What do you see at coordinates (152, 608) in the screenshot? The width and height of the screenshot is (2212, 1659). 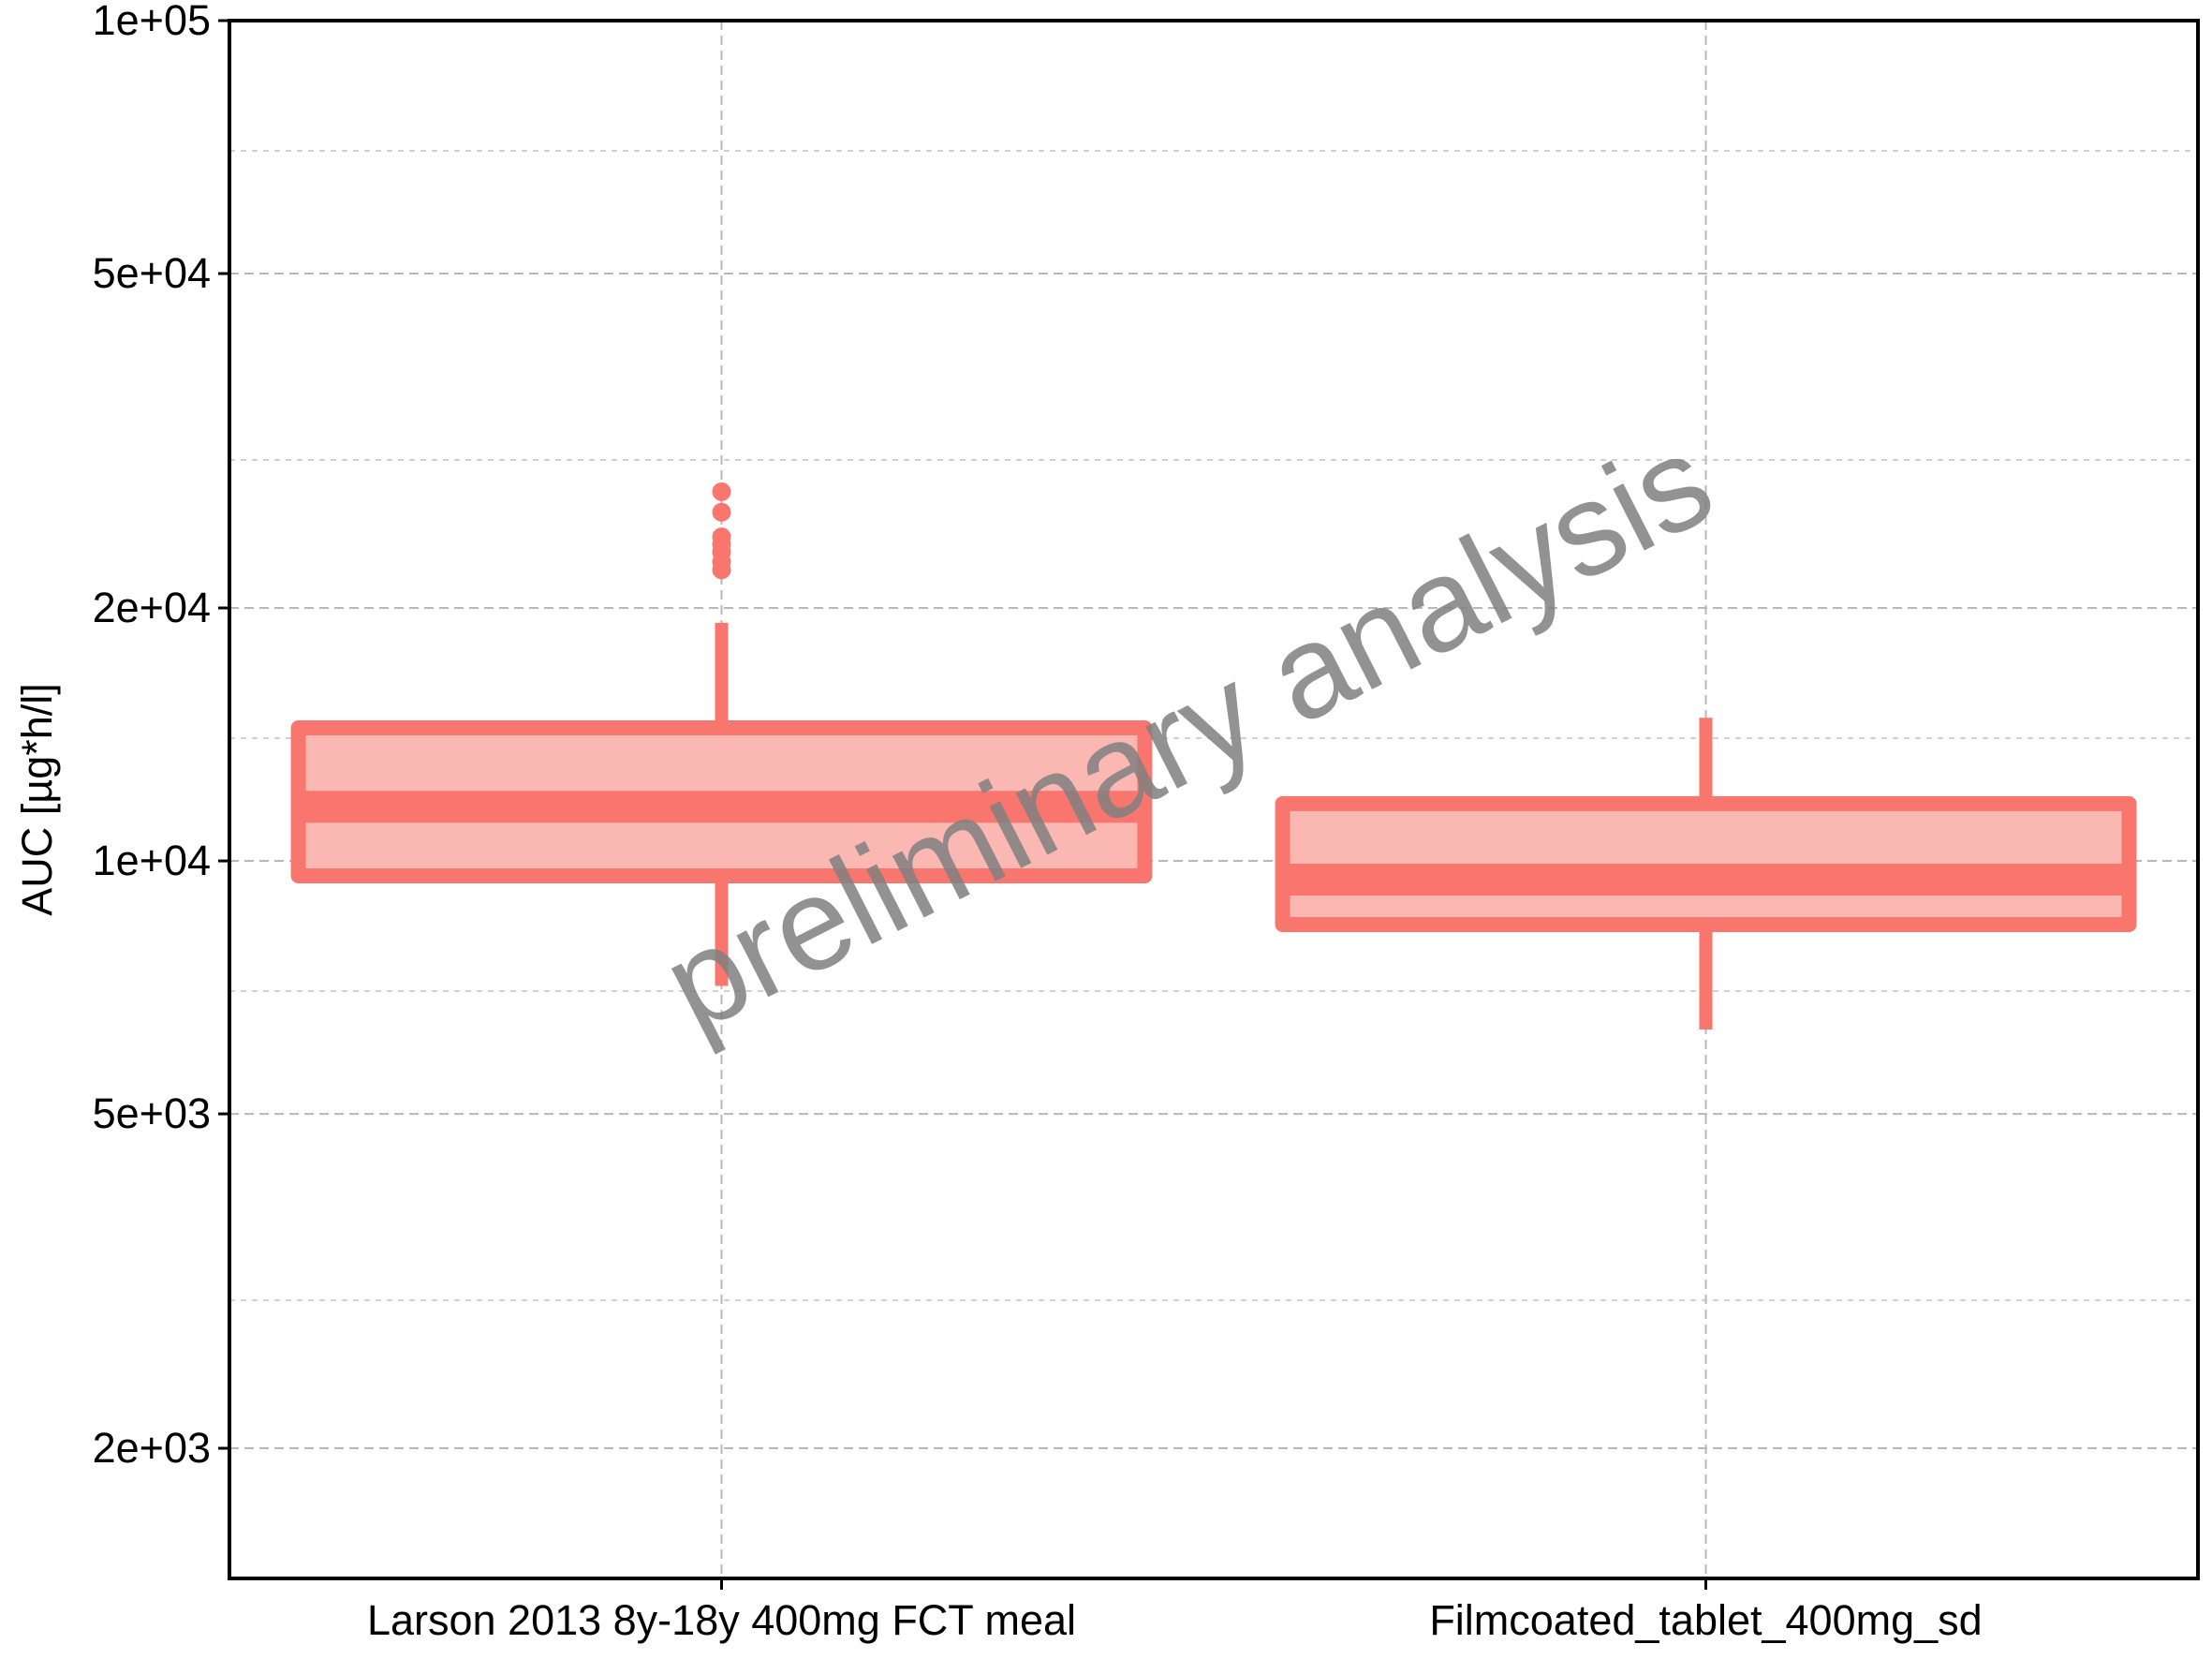 I see `y-tick-label: 2e+04` at bounding box center [152, 608].